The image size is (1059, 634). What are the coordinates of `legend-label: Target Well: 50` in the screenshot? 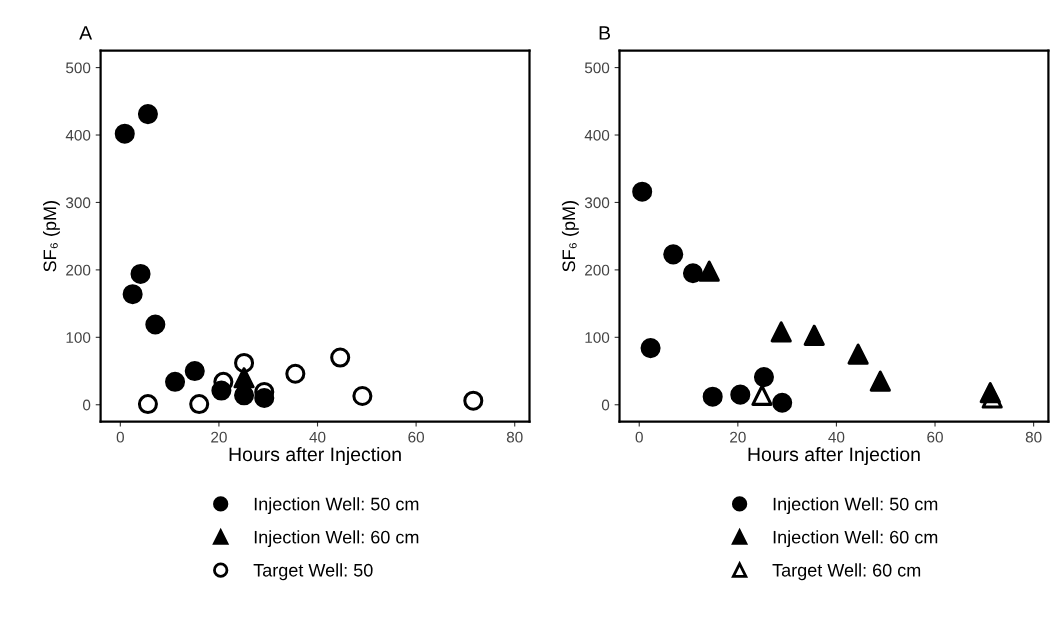 It's located at (313, 572).